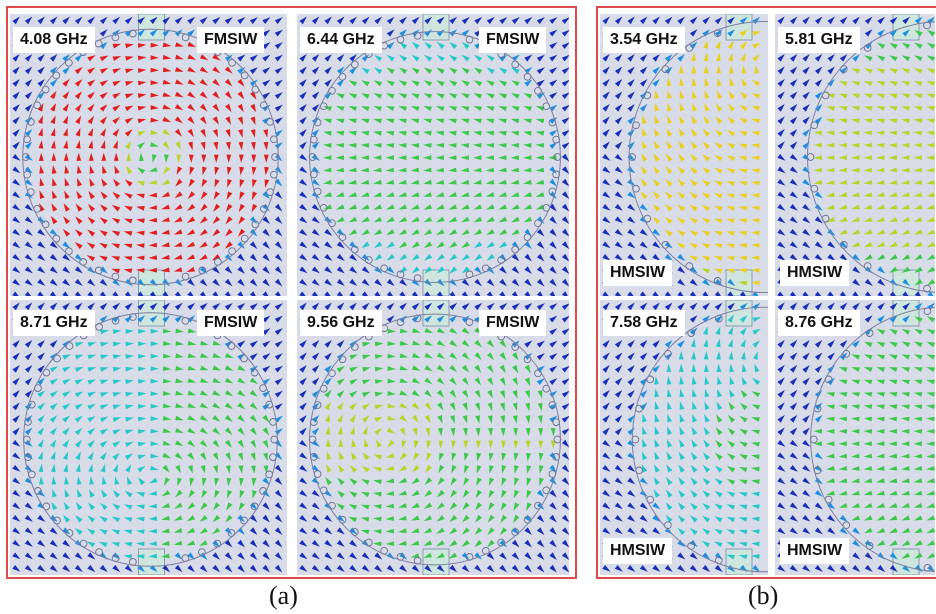 The image size is (936, 614). I want to click on guide-type-label: HMSIW, so click(638, 273).